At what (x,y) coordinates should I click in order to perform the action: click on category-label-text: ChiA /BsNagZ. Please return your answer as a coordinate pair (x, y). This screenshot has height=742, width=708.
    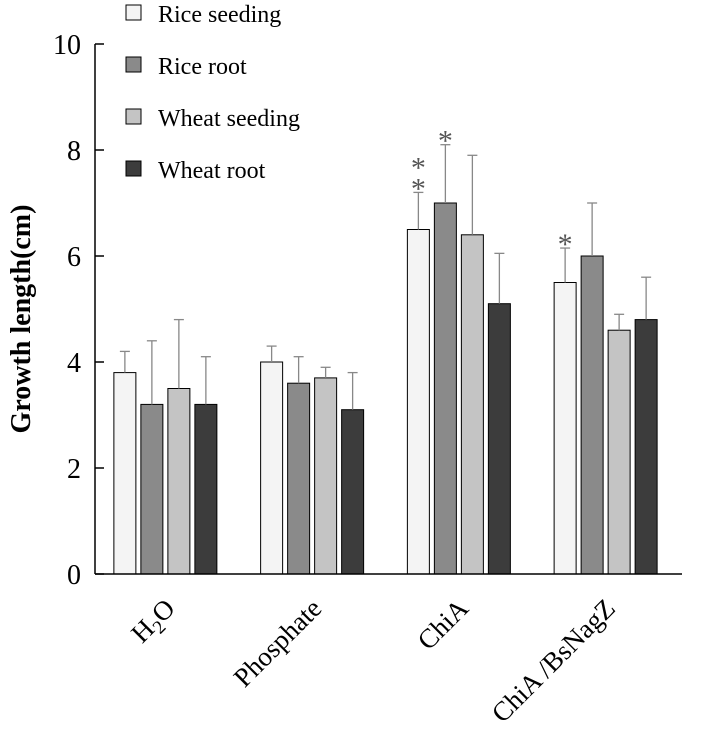
    Looking at the image, I should click on (553, 660).